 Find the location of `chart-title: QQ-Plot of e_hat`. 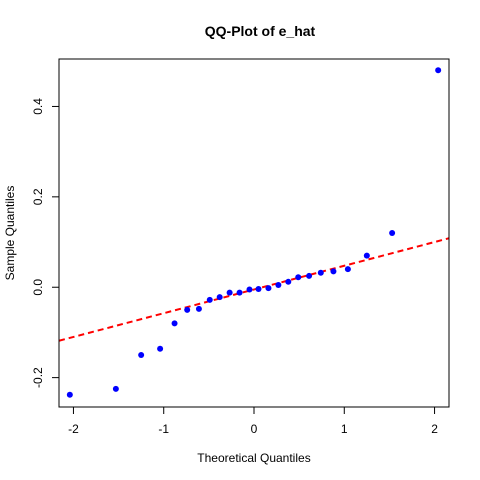

chart-title: QQ-Plot of e_hat is located at coordinates (260, 31).